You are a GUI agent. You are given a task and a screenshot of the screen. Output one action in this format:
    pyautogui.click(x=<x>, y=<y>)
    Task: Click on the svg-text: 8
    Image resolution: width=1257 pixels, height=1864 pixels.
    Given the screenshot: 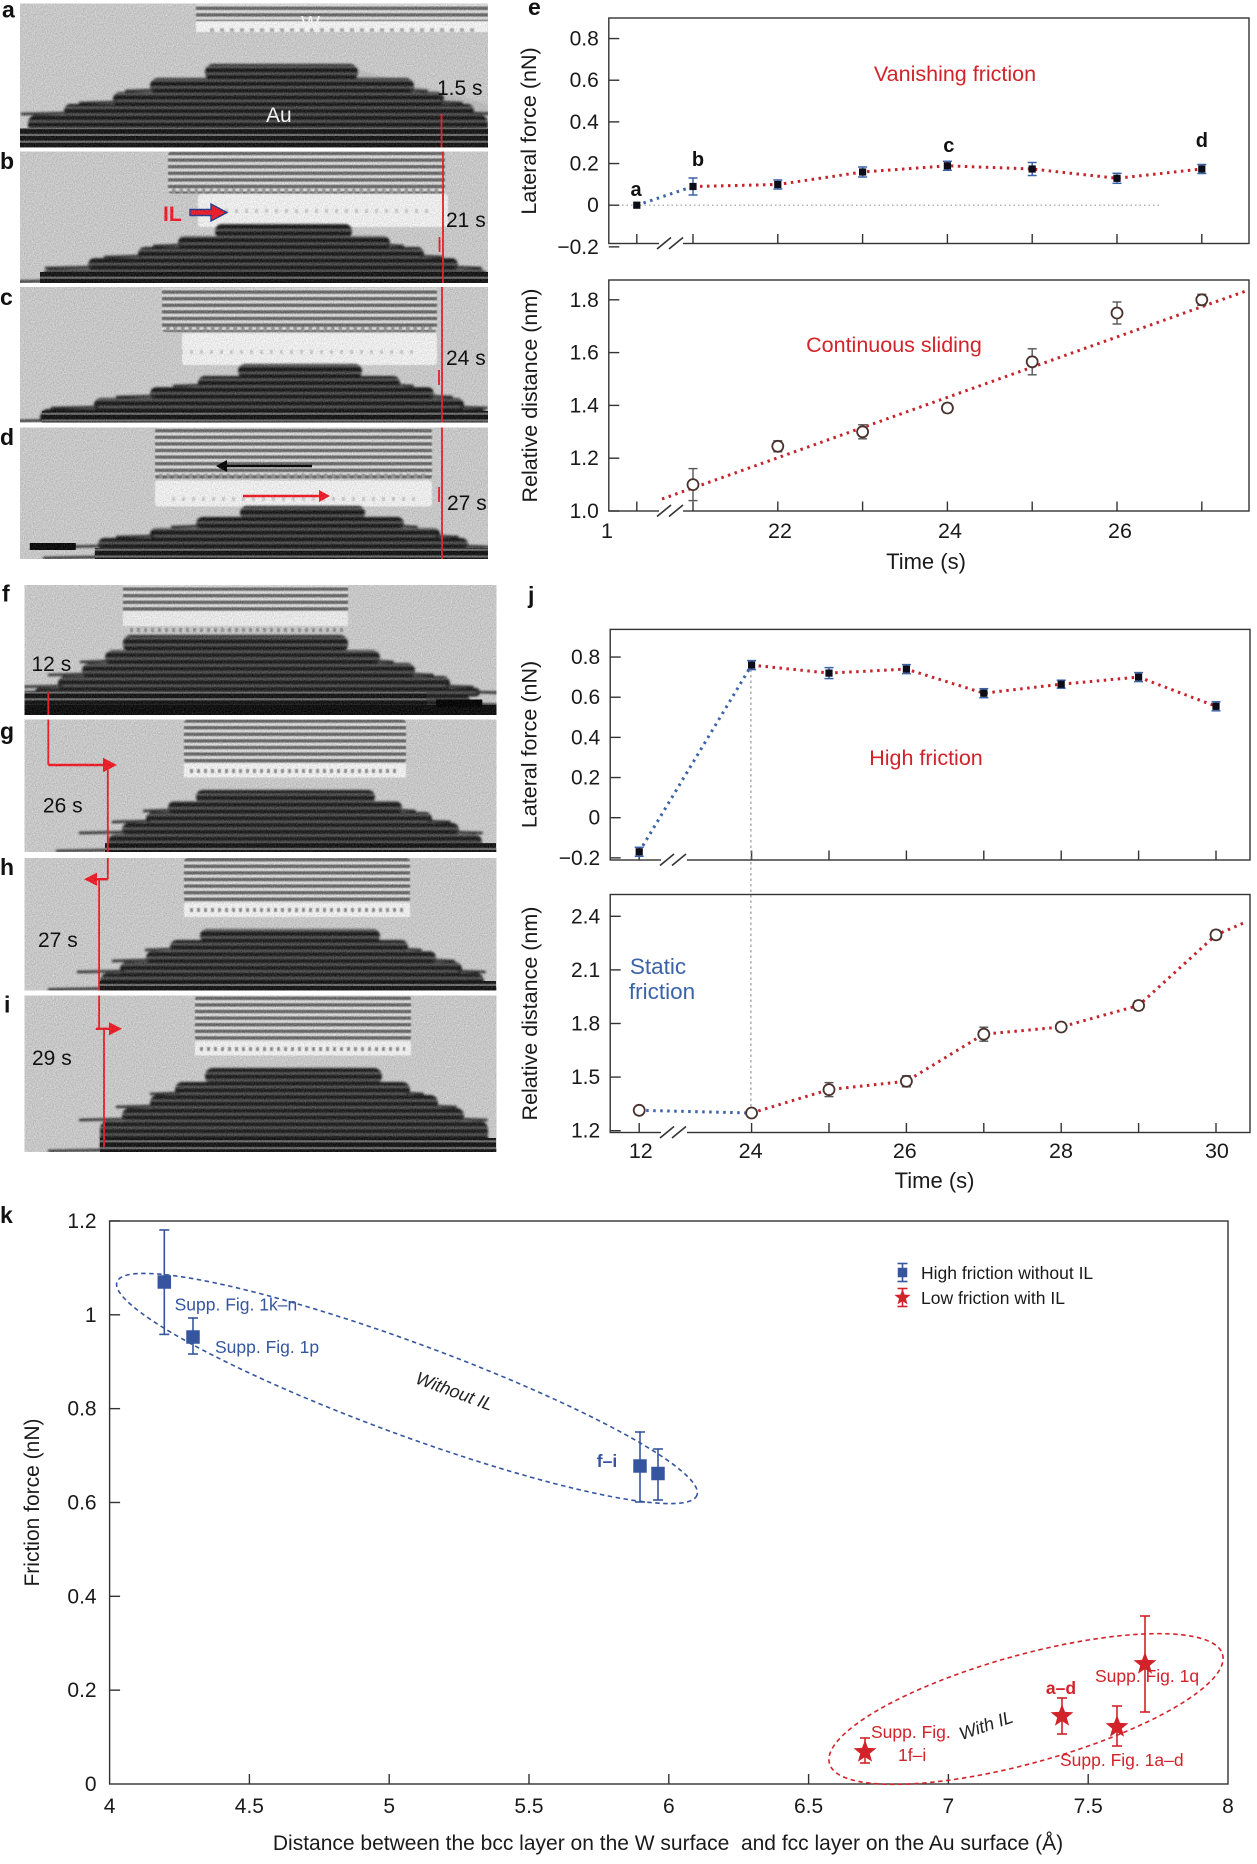 What is the action you would take?
    pyautogui.click(x=1228, y=1806)
    